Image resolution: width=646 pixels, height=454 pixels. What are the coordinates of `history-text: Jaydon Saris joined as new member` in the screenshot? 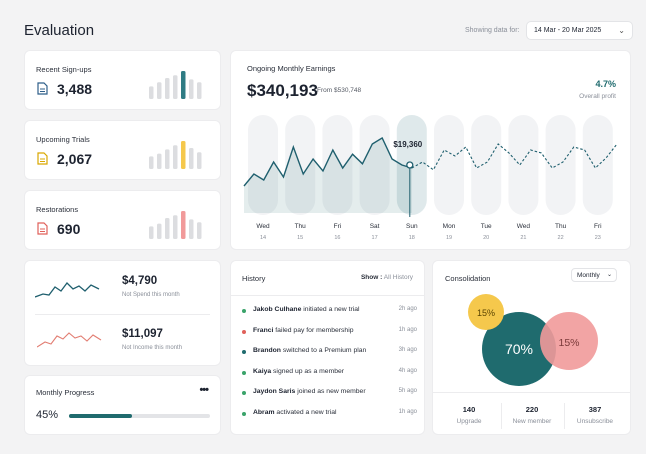 It's located at (309, 391).